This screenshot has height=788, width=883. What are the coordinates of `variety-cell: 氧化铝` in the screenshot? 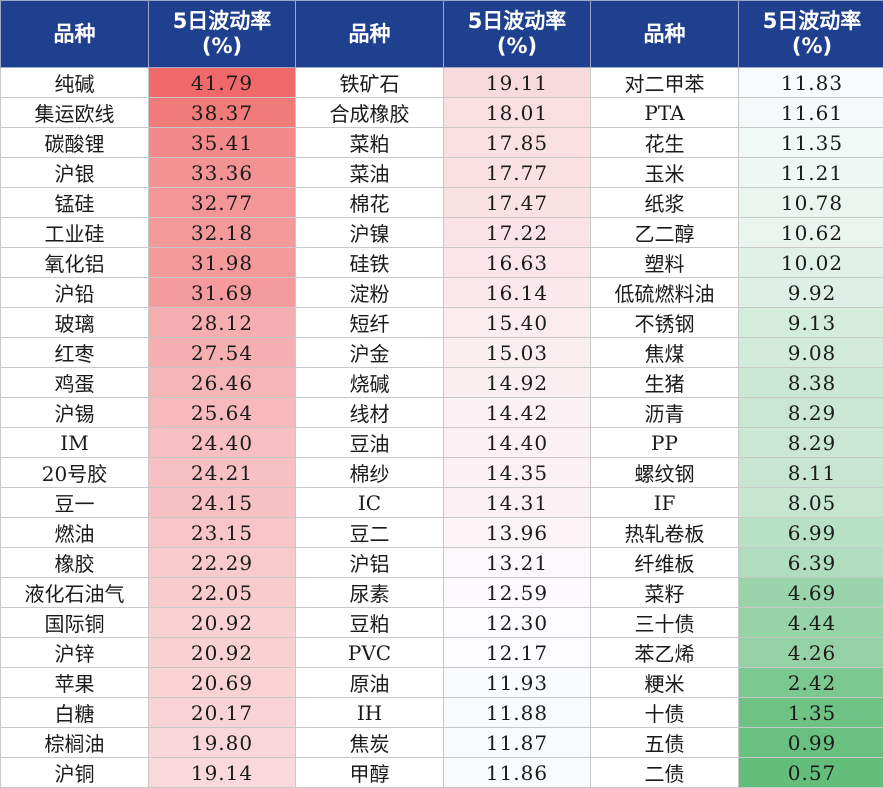 It's located at (75, 263).